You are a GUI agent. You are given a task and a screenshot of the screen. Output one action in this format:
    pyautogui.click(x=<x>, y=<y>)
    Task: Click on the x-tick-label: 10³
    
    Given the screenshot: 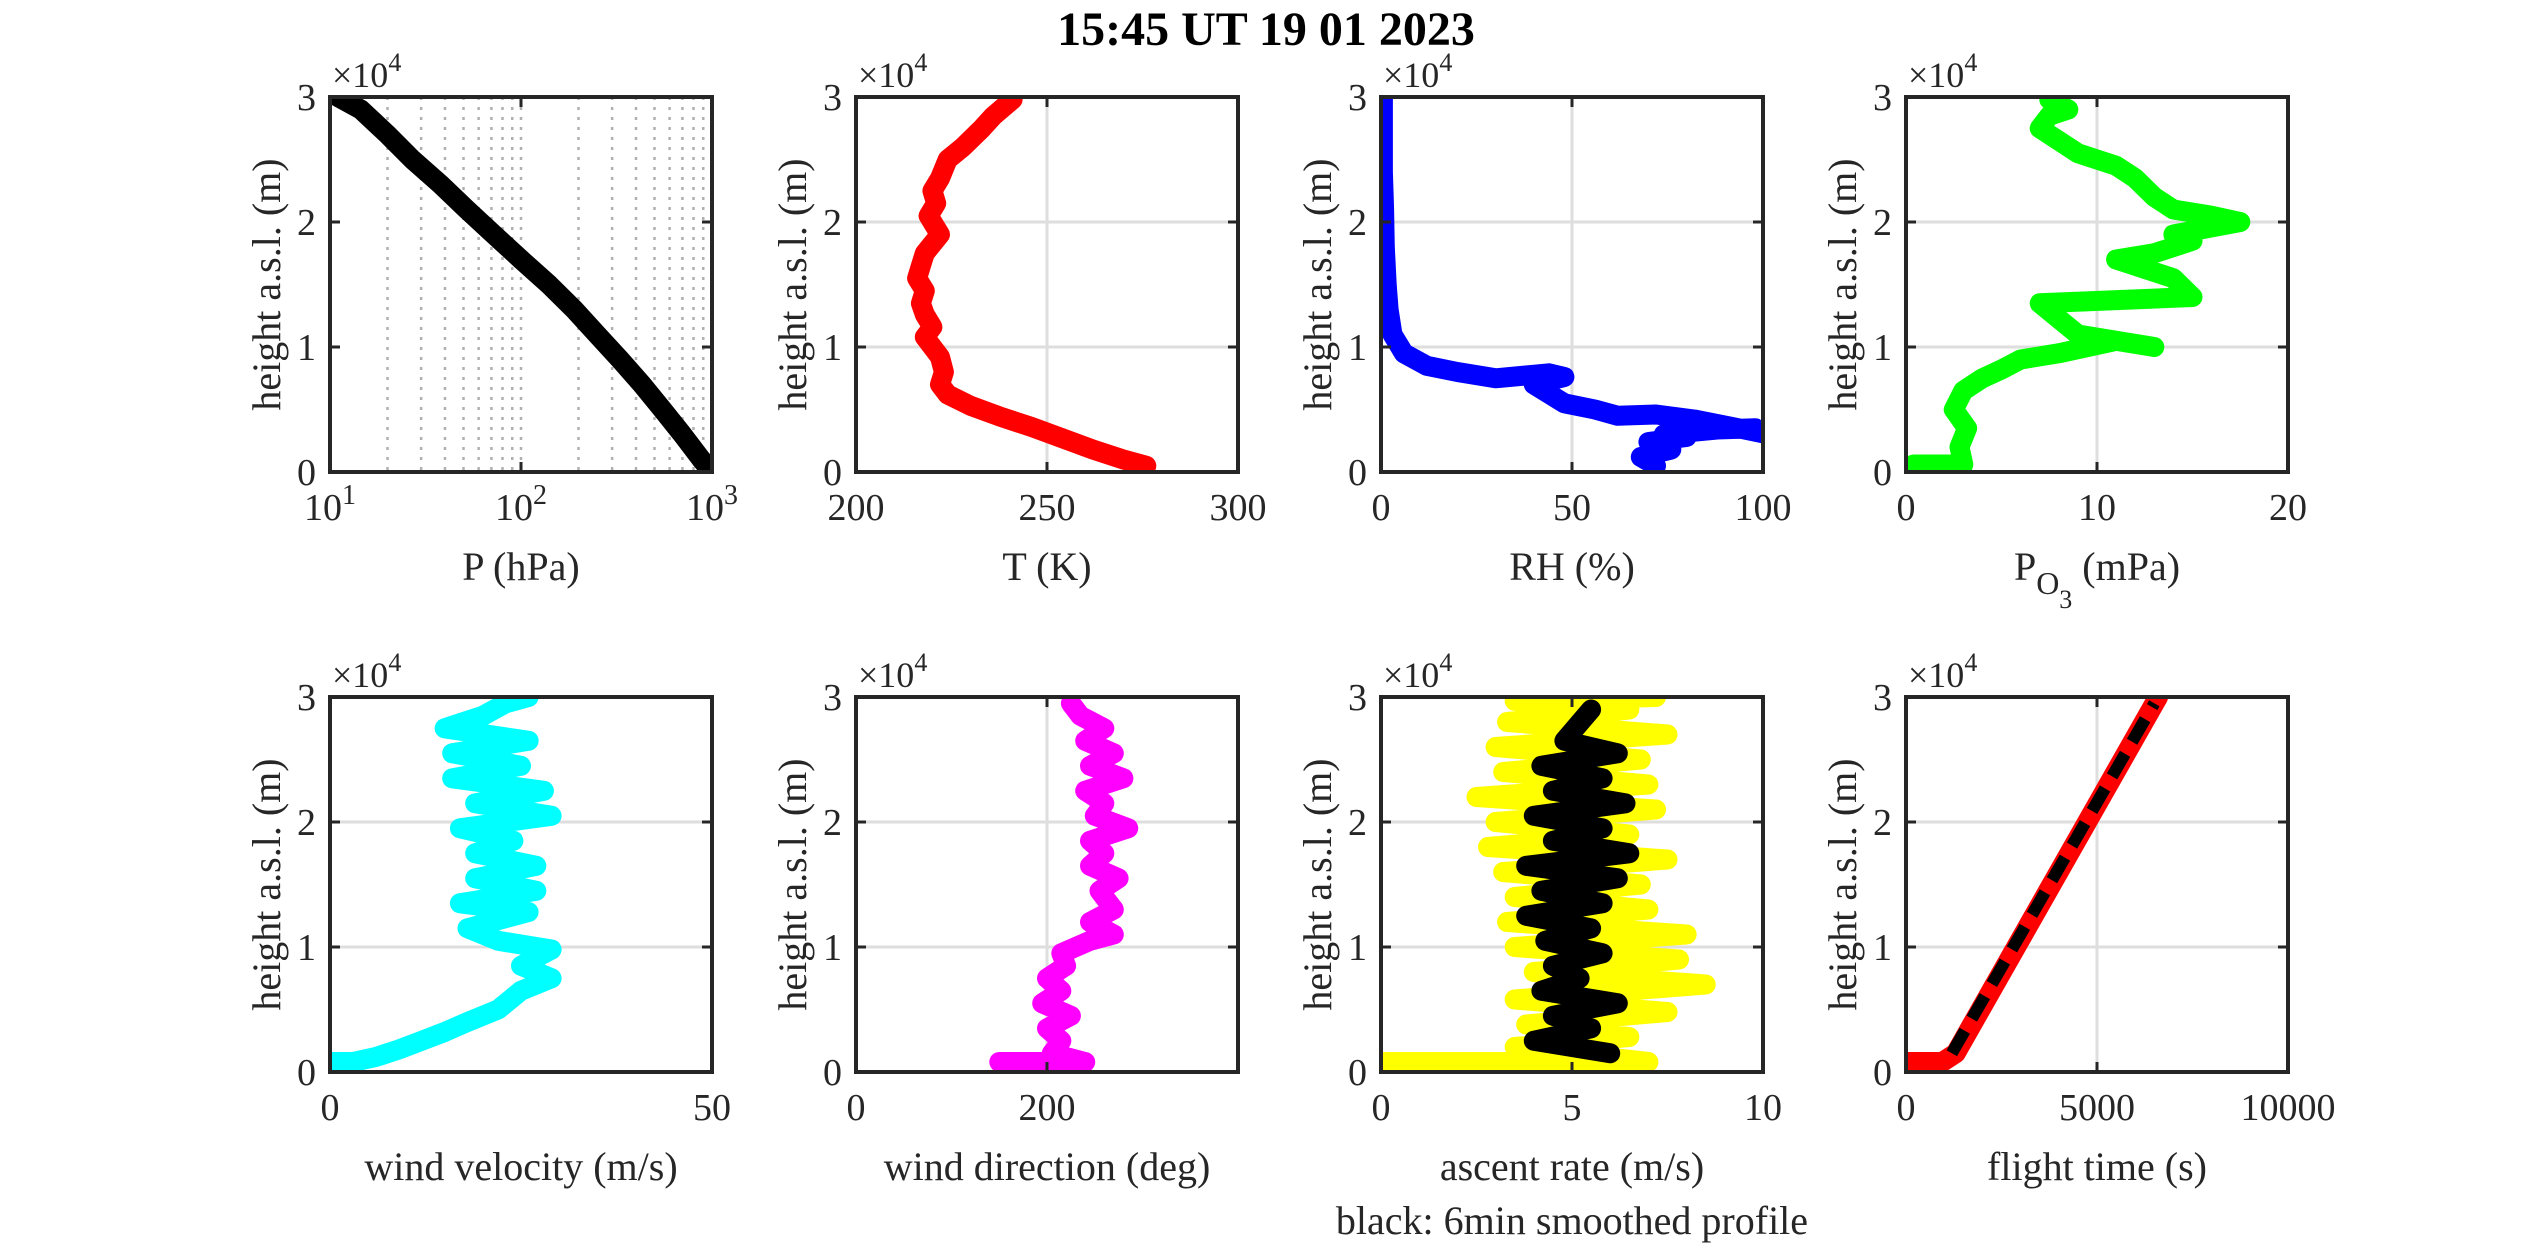 What is the action you would take?
    pyautogui.click(x=712, y=504)
    